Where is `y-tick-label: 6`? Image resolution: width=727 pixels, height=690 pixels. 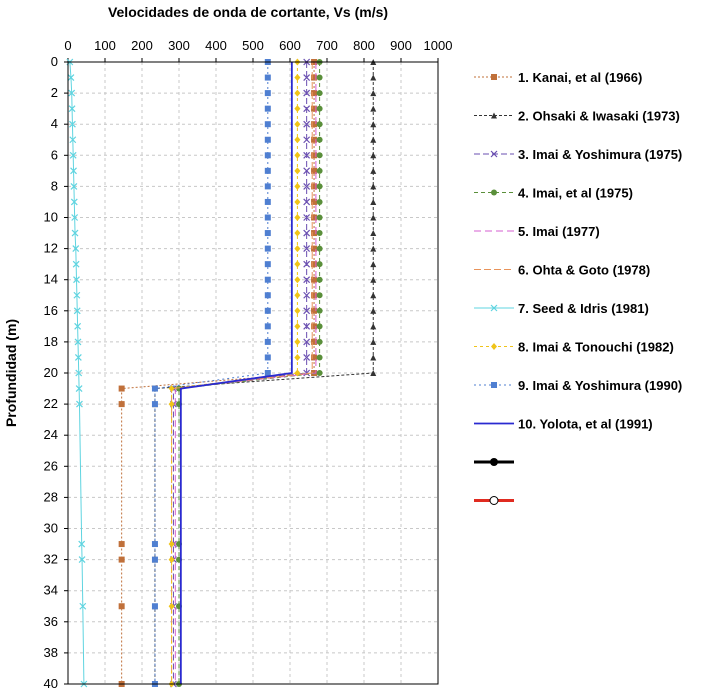 y-tick-label: 6 is located at coordinates (54, 154).